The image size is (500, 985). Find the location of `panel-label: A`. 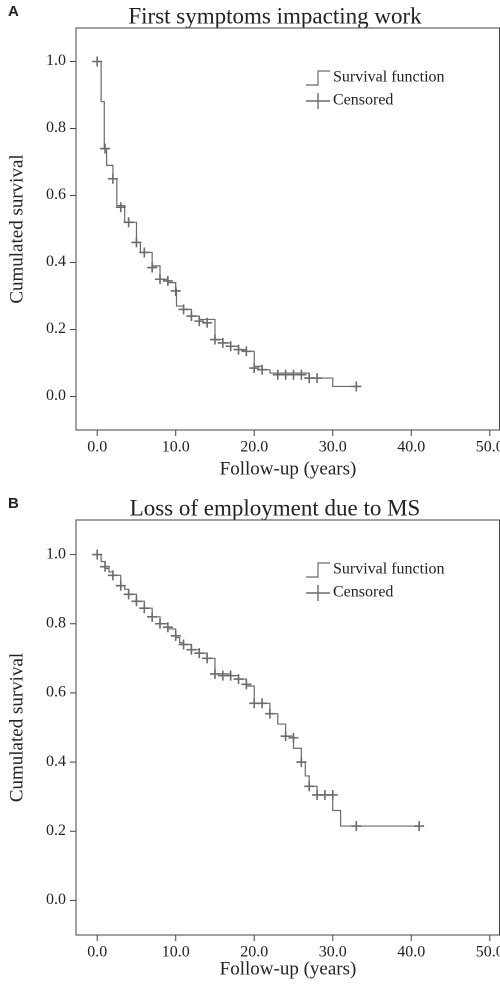

panel-label: A is located at coordinates (13, 11).